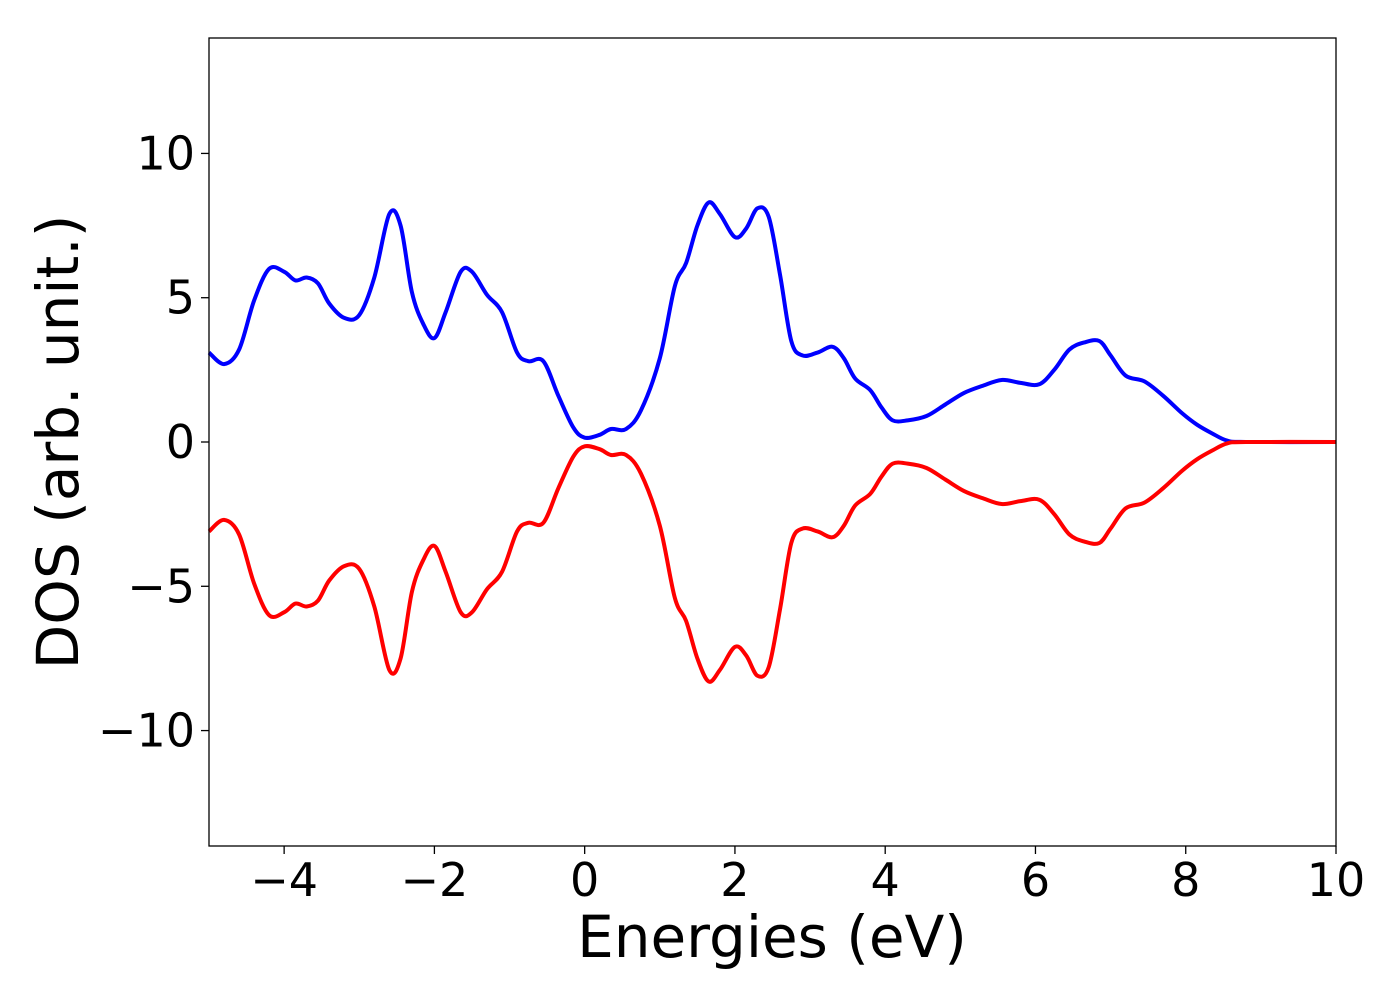 The width and height of the screenshot is (1400, 1005). What do you see at coordinates (58, 442) in the screenshot?
I see `y-axis-title: DOS (arb. unit.)` at bounding box center [58, 442].